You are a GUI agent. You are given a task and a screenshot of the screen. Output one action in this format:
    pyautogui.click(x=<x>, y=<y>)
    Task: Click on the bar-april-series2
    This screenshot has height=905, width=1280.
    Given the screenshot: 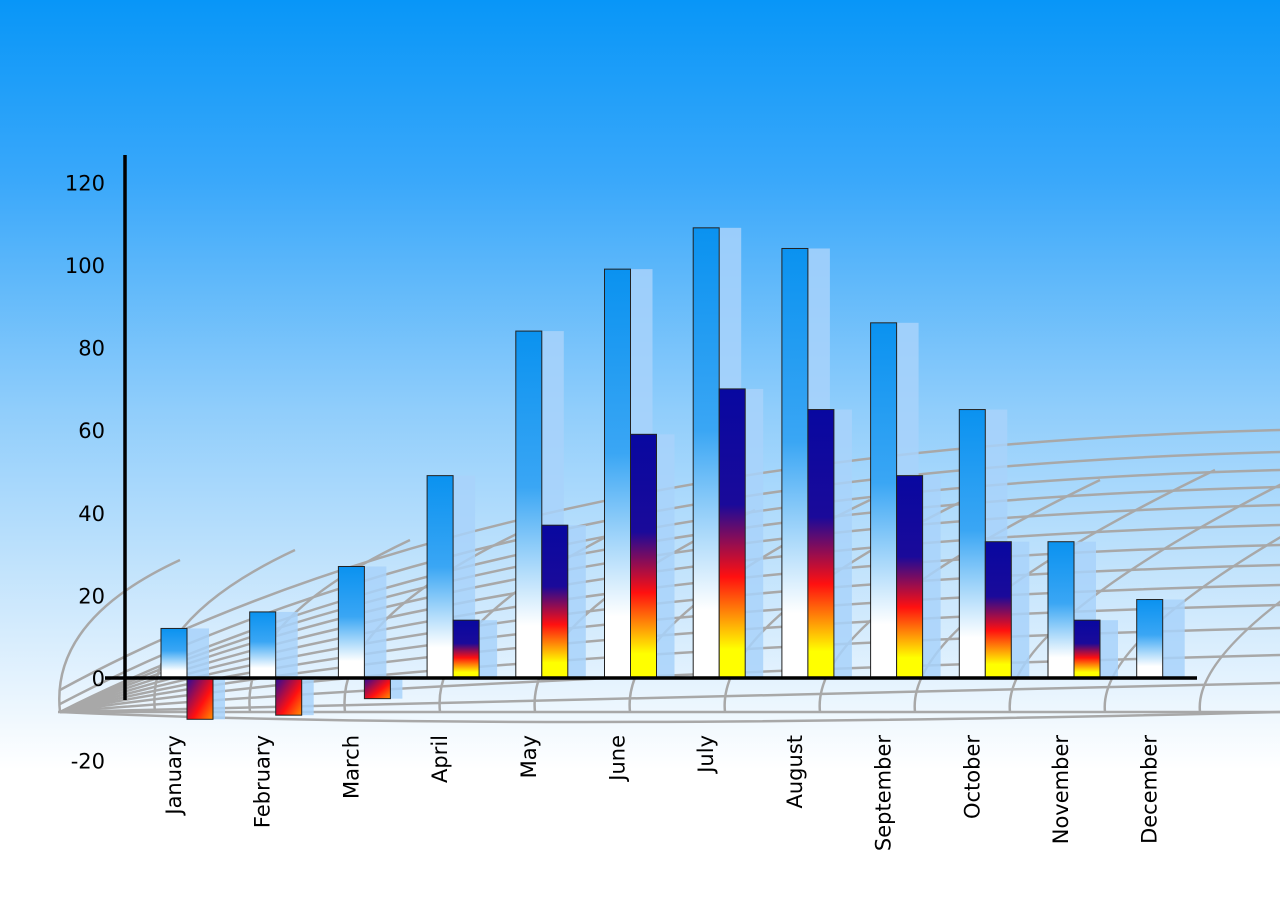 What is the action you would take?
    pyautogui.click(x=466, y=649)
    